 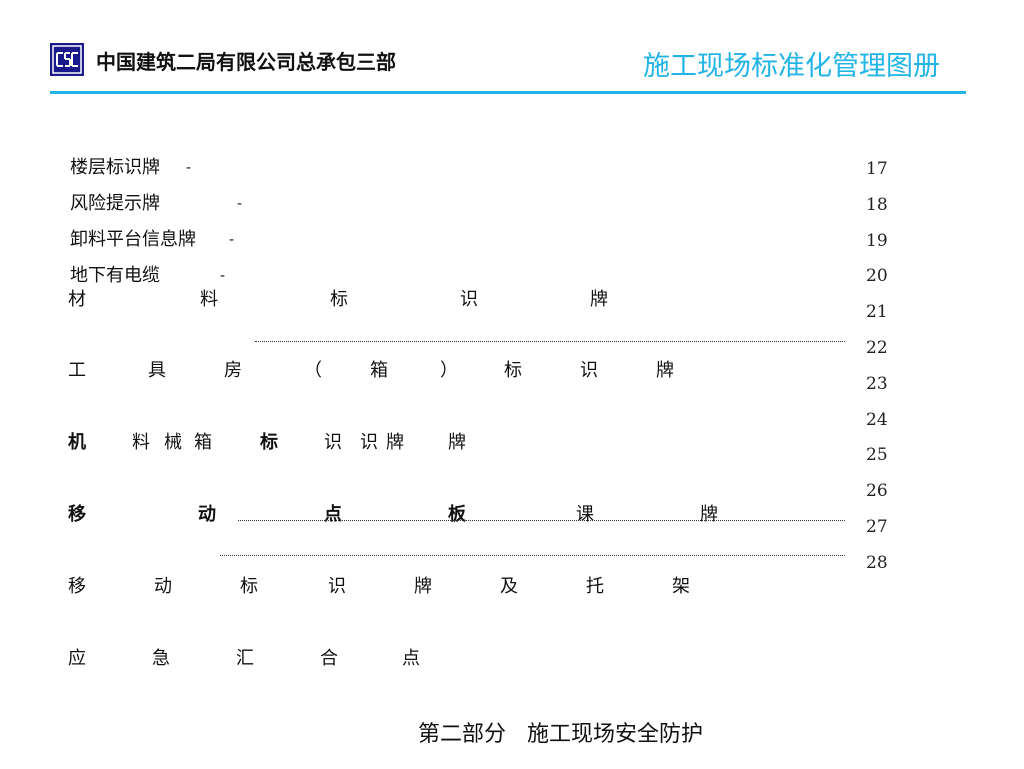 I want to click on company-logo, so click(x=67, y=59).